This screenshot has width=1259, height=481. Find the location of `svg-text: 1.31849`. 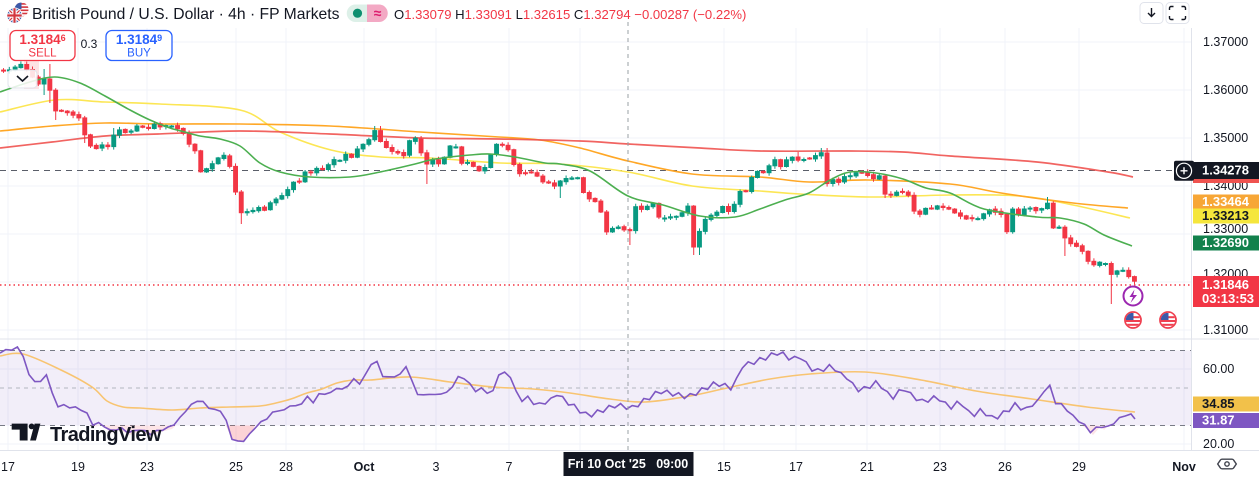

svg-text: 1.31849 is located at coordinates (139, 39).